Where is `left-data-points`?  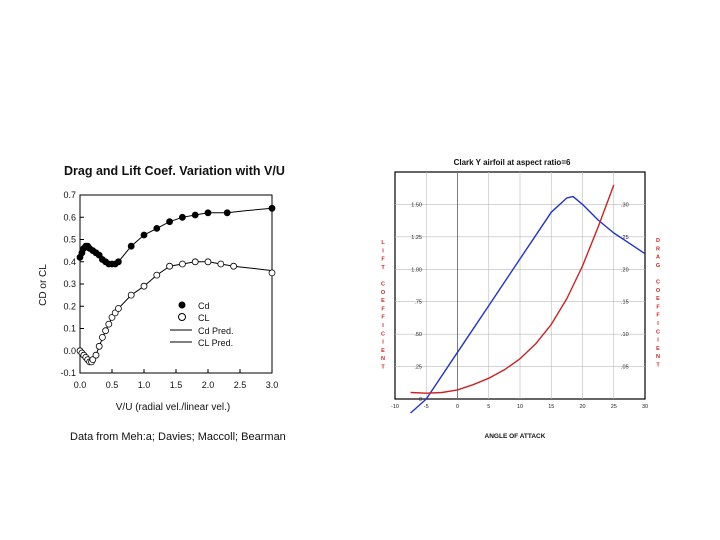 left-data-points is located at coordinates (176, 285).